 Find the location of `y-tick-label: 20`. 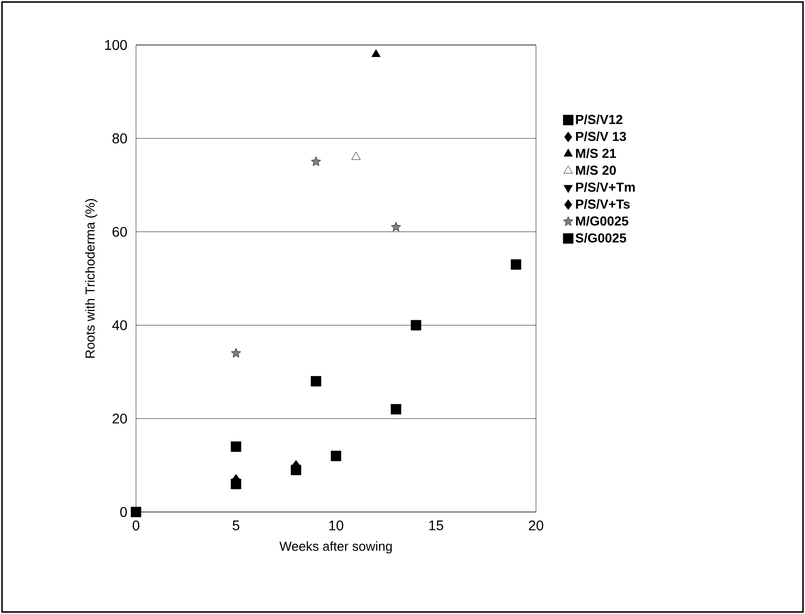

y-tick-label: 20 is located at coordinates (119, 419).